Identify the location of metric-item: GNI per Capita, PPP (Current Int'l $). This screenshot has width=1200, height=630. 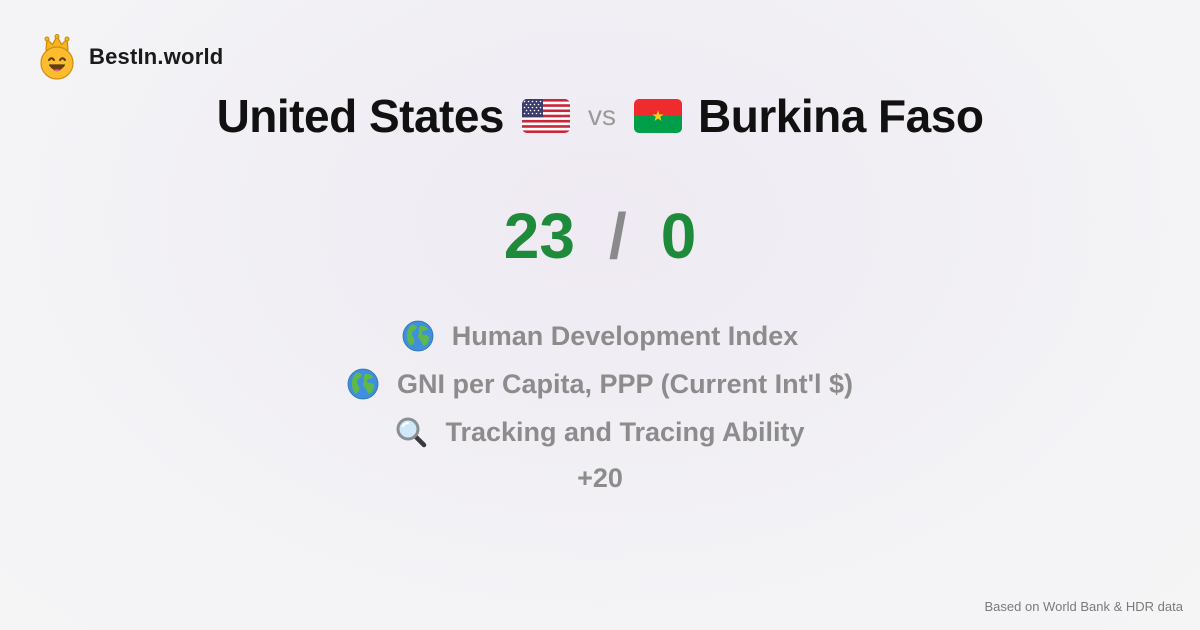
(600, 384).